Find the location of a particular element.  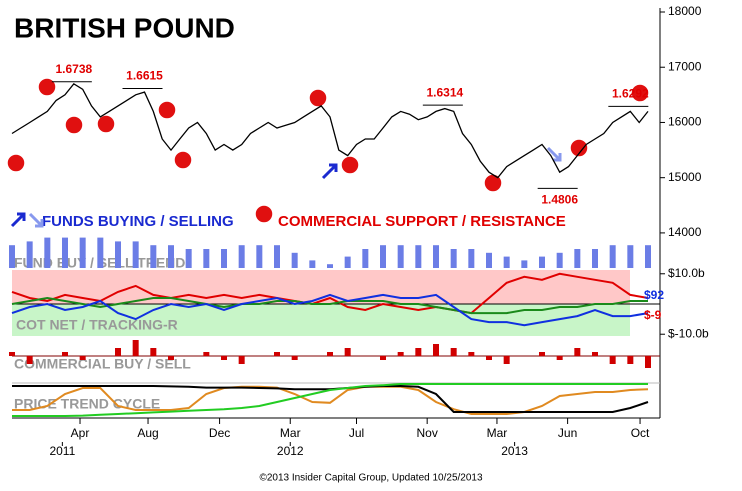

annotation-label: 1.6292 is located at coordinates (630, 94).